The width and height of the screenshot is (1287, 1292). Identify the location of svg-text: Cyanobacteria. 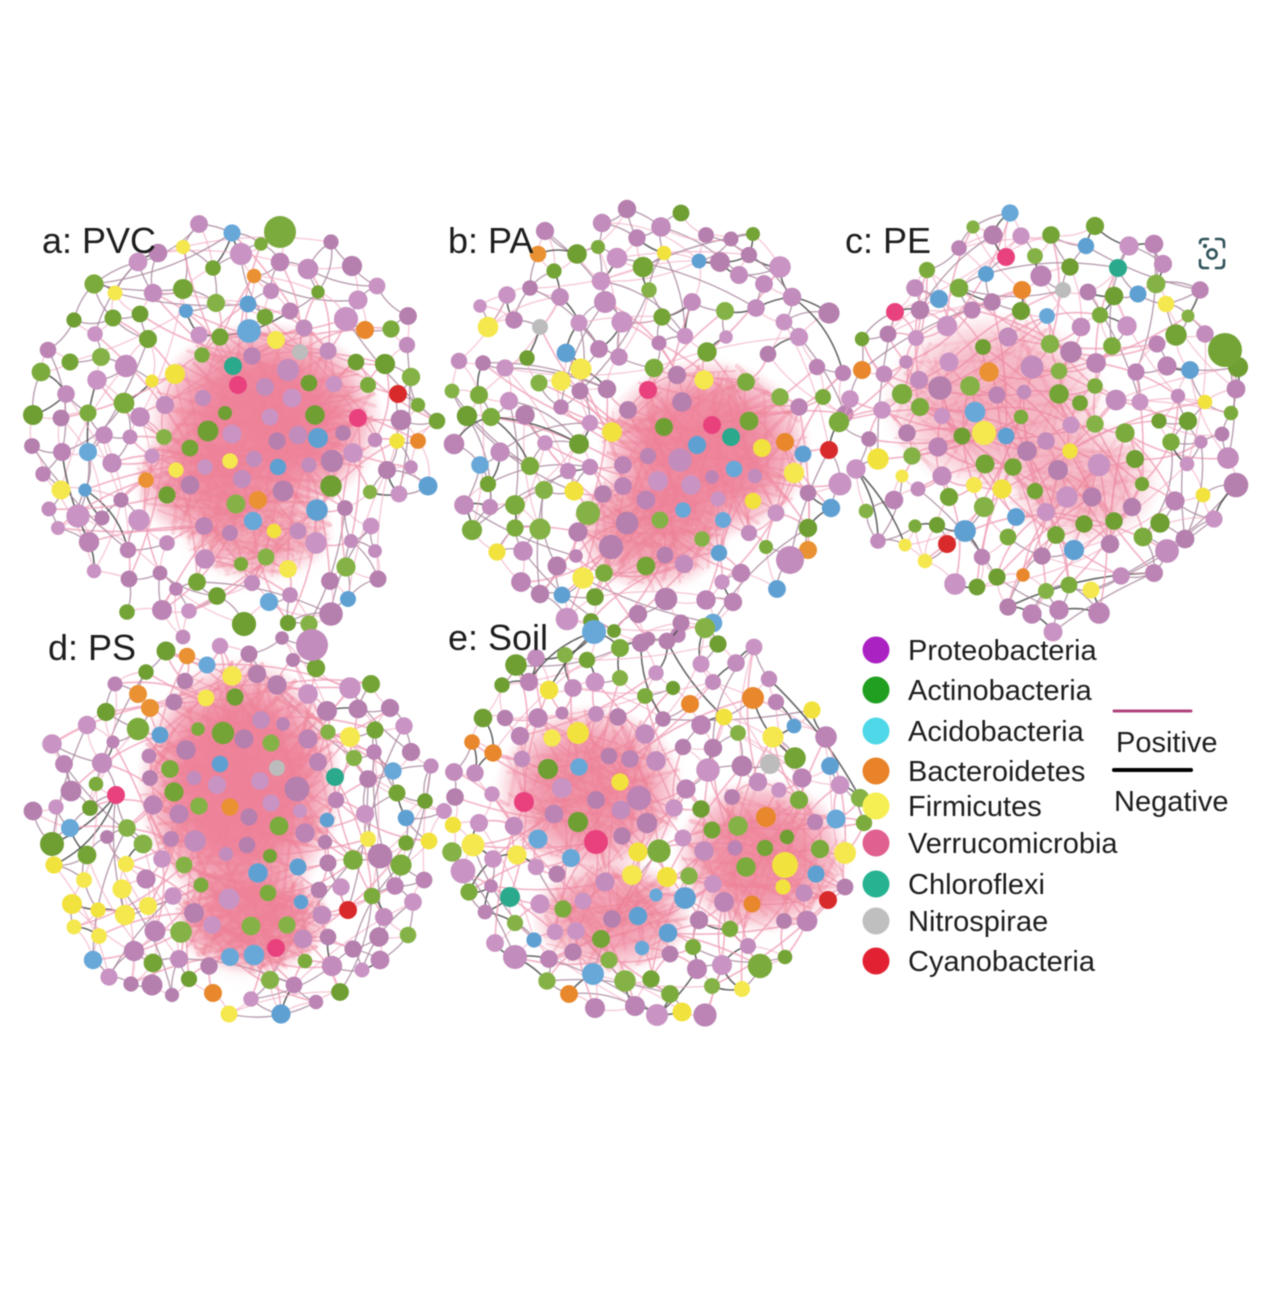
(1002, 962).